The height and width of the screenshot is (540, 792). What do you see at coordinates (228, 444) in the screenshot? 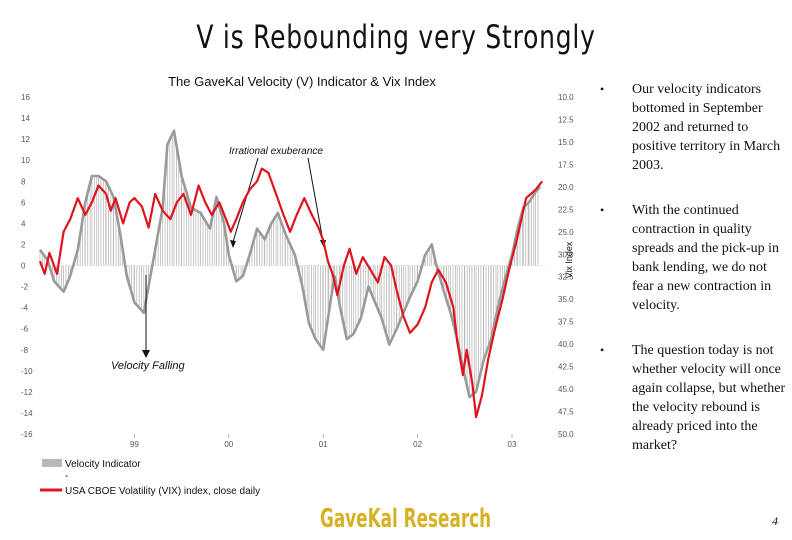
I see `x-tick-label: 00` at bounding box center [228, 444].